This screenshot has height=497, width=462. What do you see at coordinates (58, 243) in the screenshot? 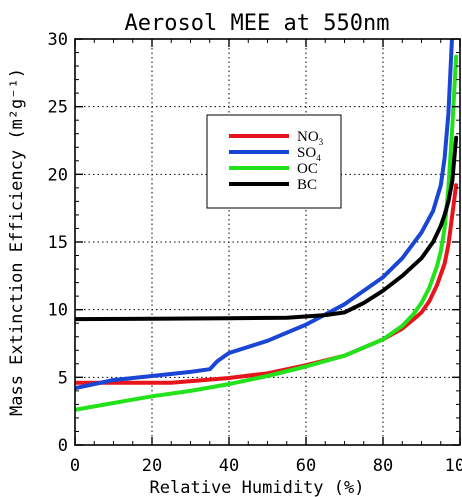
I see `y-tick-label: 15` at bounding box center [58, 243].